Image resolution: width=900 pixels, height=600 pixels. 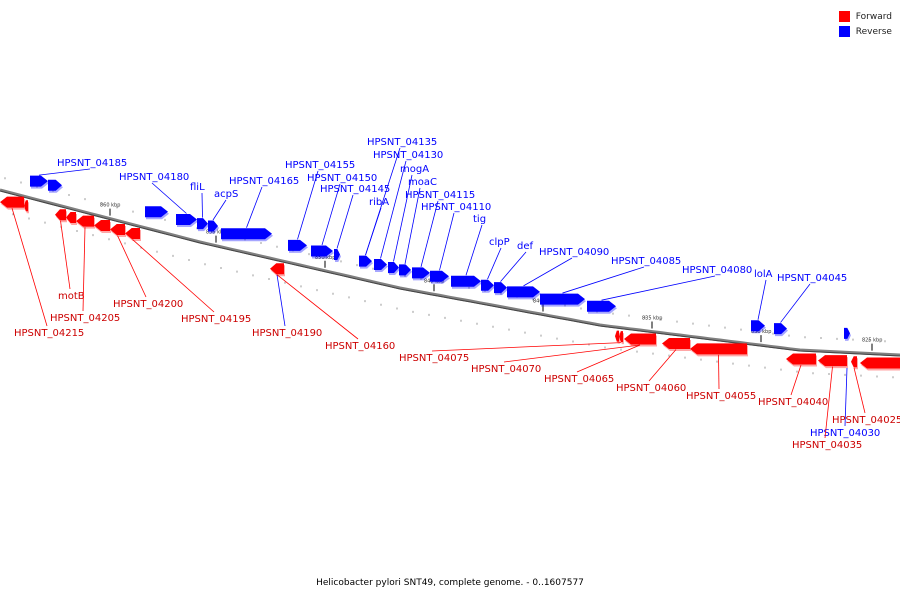 I want to click on reverse-gene-label: HPSNT_04080, so click(x=717, y=270).